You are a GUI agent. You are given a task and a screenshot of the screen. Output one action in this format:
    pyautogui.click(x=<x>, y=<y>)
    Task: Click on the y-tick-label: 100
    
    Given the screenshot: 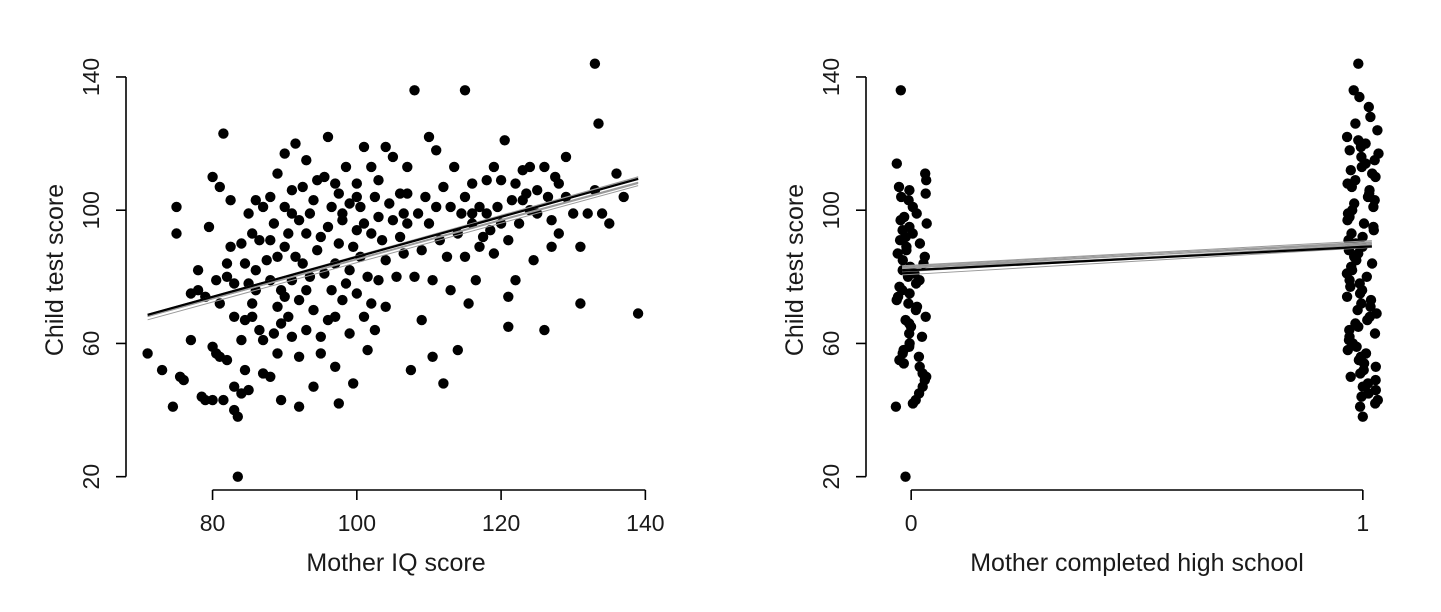 What is the action you would take?
    pyautogui.click(x=91, y=210)
    